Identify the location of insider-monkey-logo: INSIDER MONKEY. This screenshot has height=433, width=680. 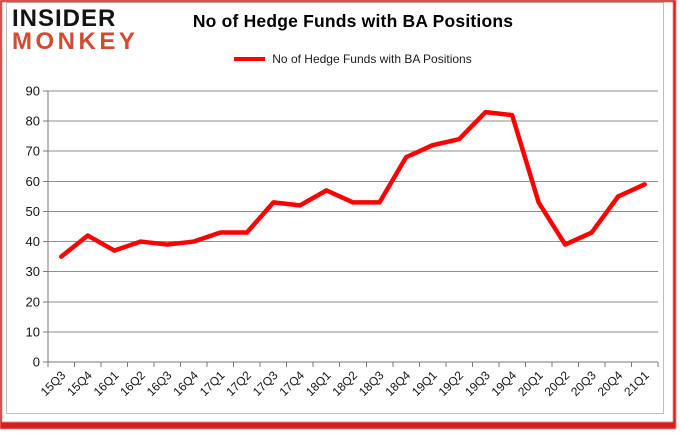
(75, 30).